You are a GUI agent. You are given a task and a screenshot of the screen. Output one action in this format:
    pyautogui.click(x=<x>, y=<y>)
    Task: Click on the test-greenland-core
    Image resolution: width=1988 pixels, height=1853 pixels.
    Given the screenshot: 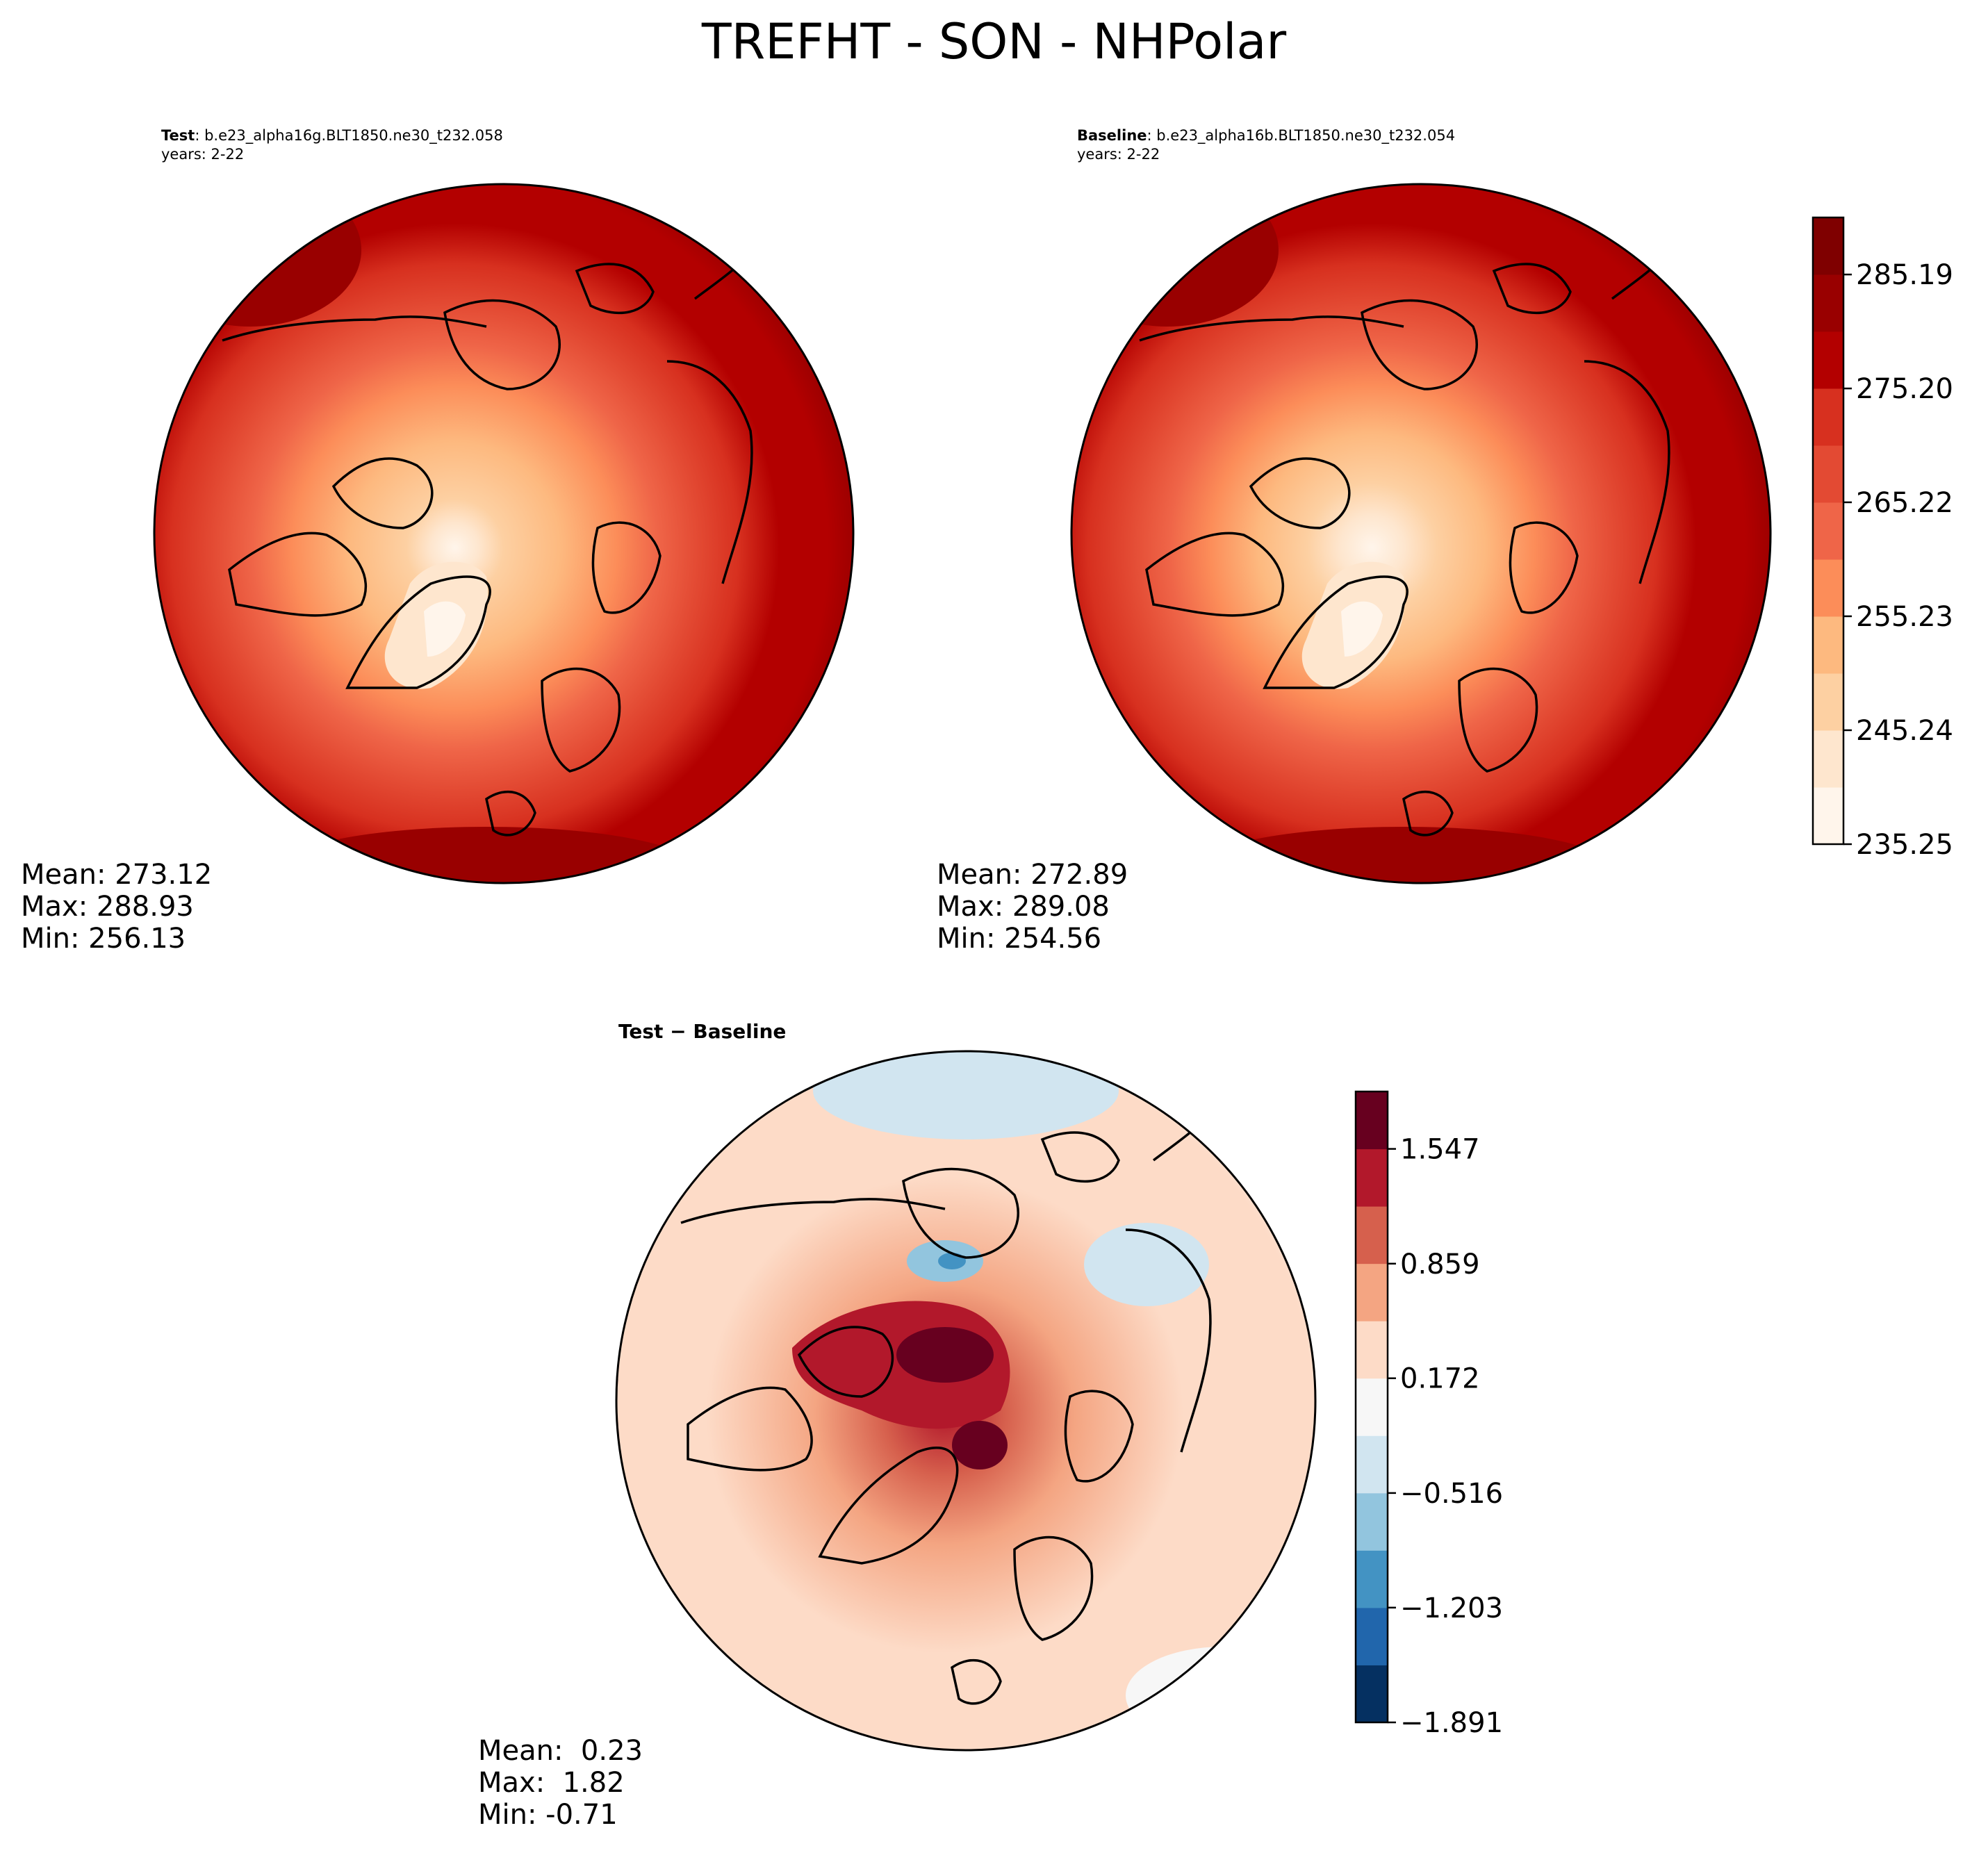 What is the action you would take?
    pyautogui.click(x=445, y=629)
    